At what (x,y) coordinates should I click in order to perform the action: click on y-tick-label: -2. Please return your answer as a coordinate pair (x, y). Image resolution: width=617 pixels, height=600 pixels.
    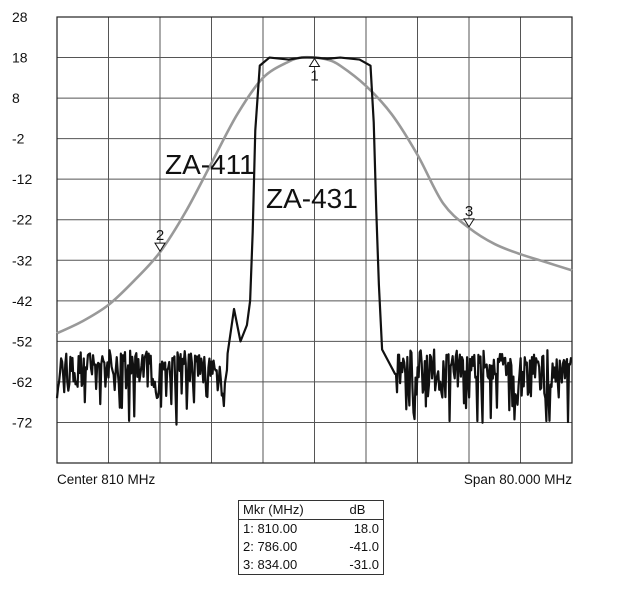
    Looking at the image, I should click on (18, 139).